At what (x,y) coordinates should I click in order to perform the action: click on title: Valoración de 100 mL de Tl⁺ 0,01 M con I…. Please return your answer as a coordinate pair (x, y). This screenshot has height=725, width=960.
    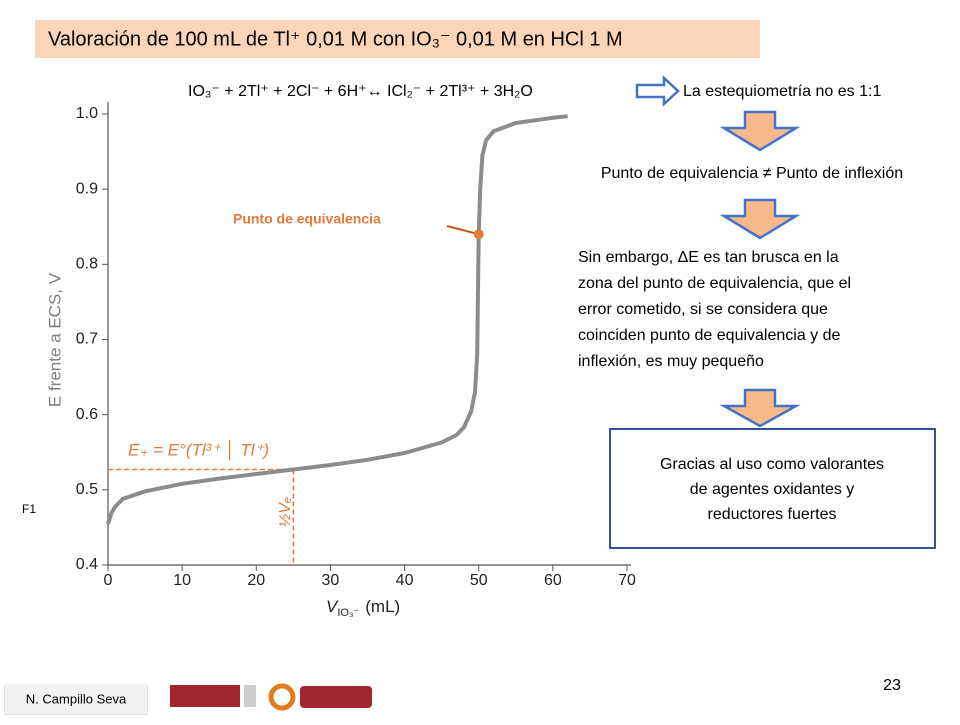
    Looking at the image, I should click on (335, 39).